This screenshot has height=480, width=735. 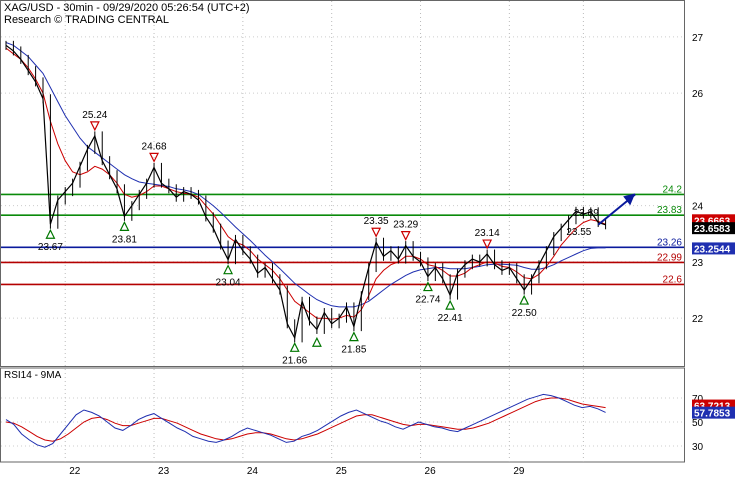 What do you see at coordinates (294, 360) in the screenshot?
I see `low-marker-label: 21.66` at bounding box center [294, 360].